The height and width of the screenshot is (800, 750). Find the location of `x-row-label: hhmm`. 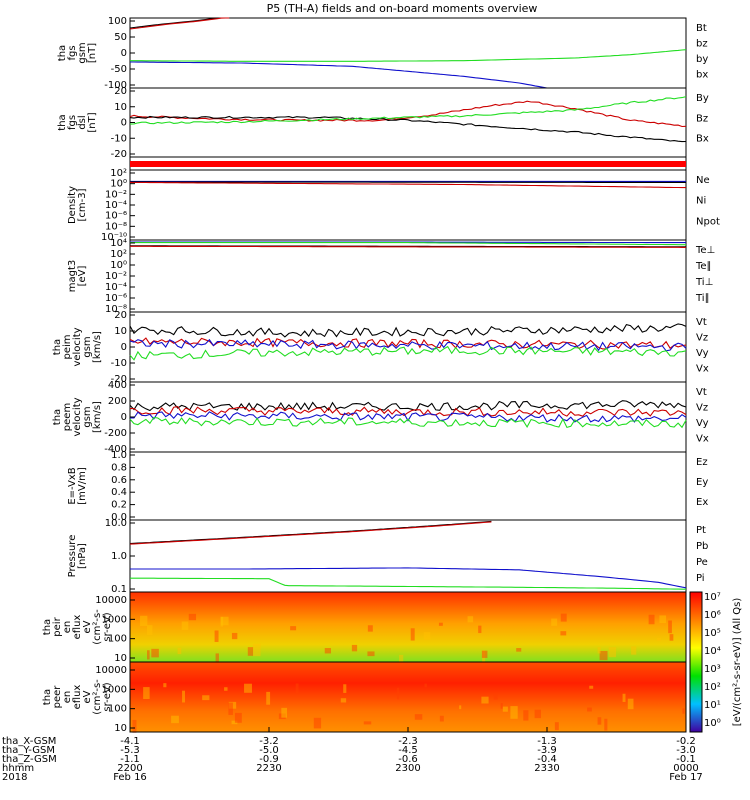

x-row-label: hhmm is located at coordinates (18, 768).